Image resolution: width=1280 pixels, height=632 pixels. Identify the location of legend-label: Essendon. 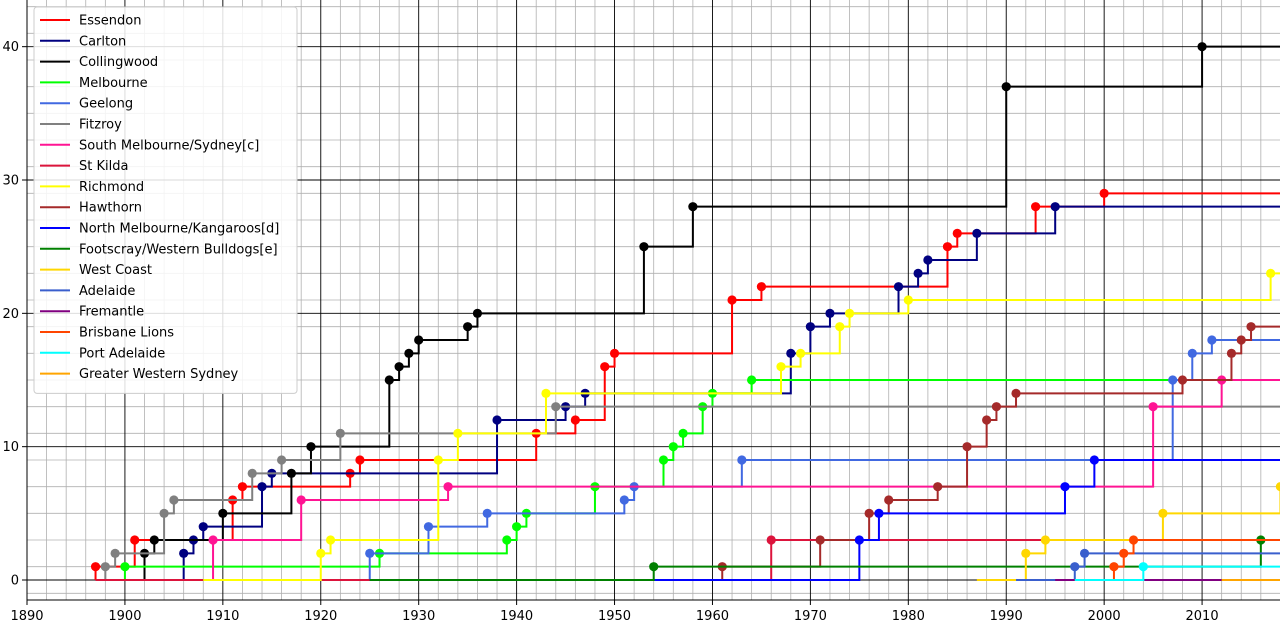
(110, 21).